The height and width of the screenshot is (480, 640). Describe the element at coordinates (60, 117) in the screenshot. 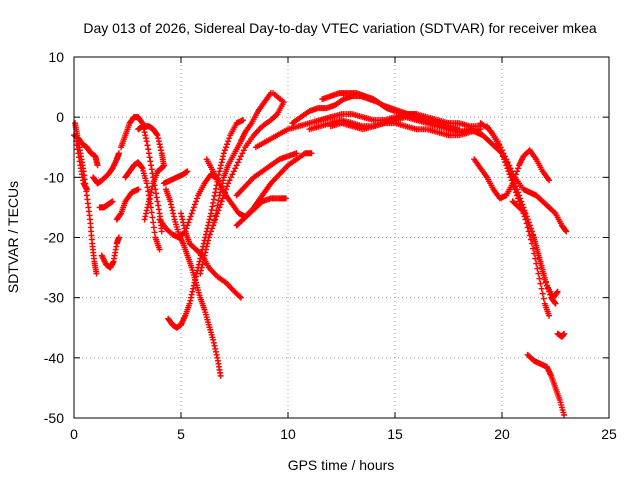

I see `y-tick-label: 0` at that location.